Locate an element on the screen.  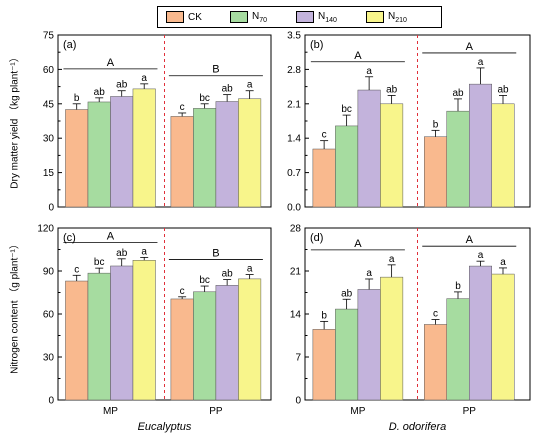
legend: CK N70 N140 N210 is located at coordinates (299, 17).